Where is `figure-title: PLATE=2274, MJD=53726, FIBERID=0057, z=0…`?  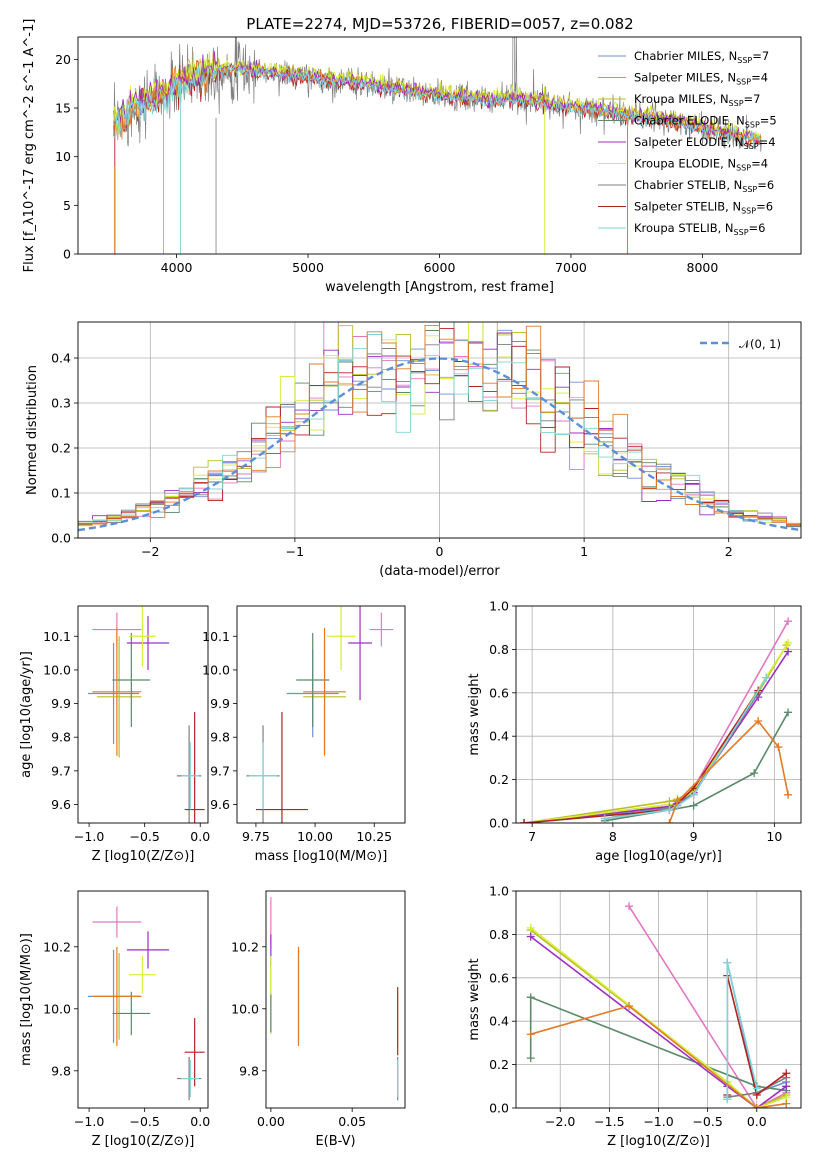 figure-title: PLATE=2274, MJD=53726, FIBERID=0057, z=0… is located at coordinates (439, 24).